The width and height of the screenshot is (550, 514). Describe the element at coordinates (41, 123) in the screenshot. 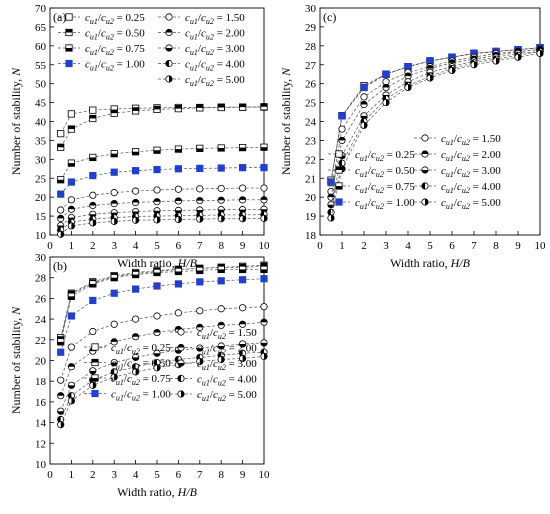

I see `y-tick-label: 40` at that location.